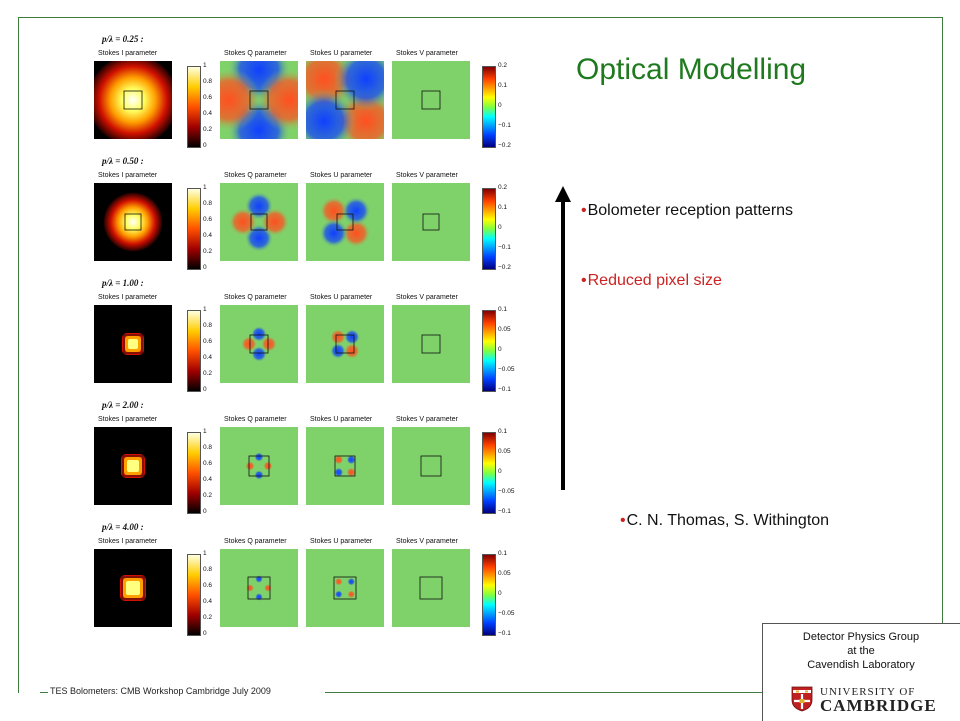 This screenshot has height=721, width=960. What do you see at coordinates (690, 210) in the screenshot?
I see `bullet-text: Bolometer reception patterns` at bounding box center [690, 210].